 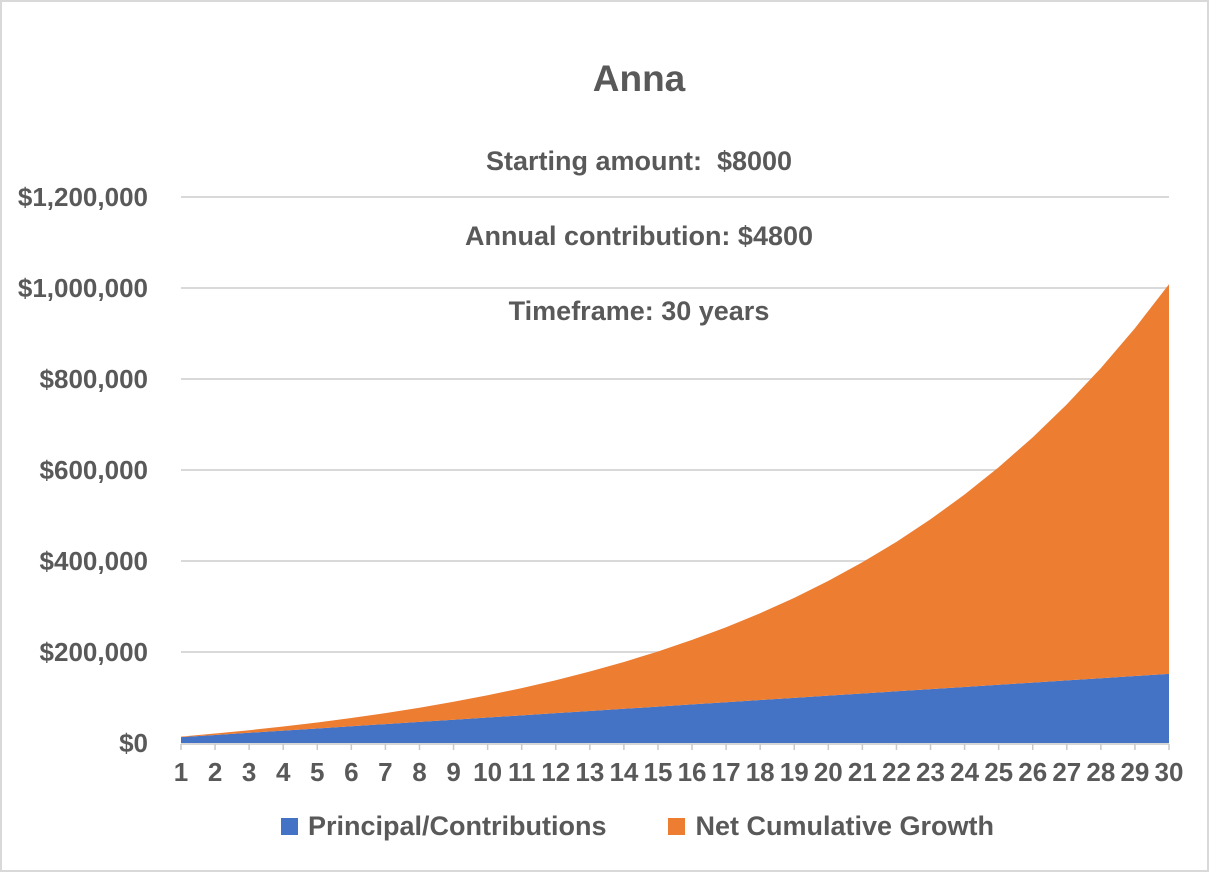 What do you see at coordinates (1134, 772) in the screenshot?
I see `x-axis-tick-label: 29` at bounding box center [1134, 772].